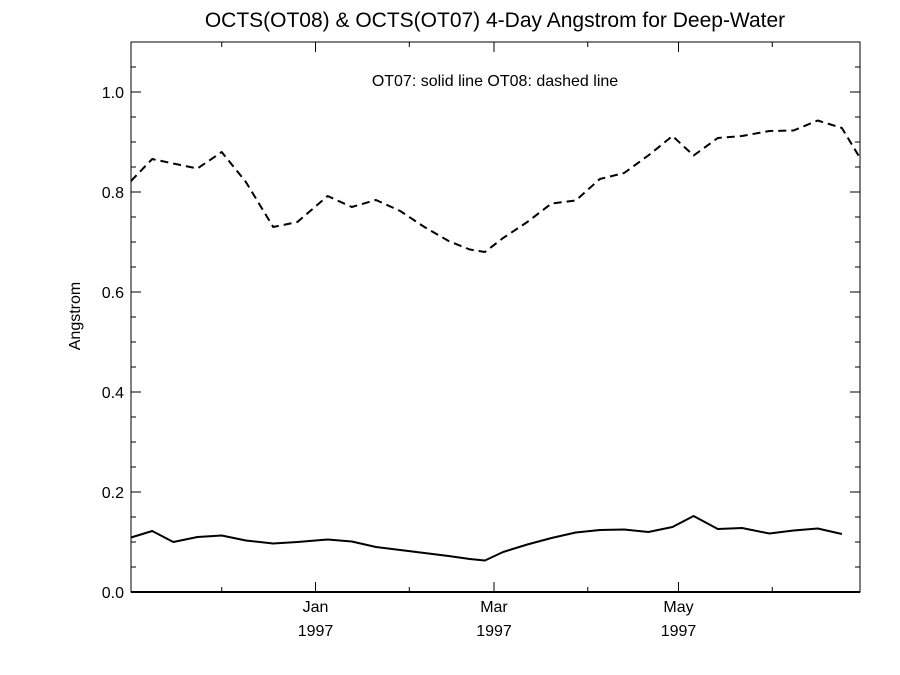 The width and height of the screenshot is (900, 675). I want to click on y-tick-label: 0.8, so click(113, 193).